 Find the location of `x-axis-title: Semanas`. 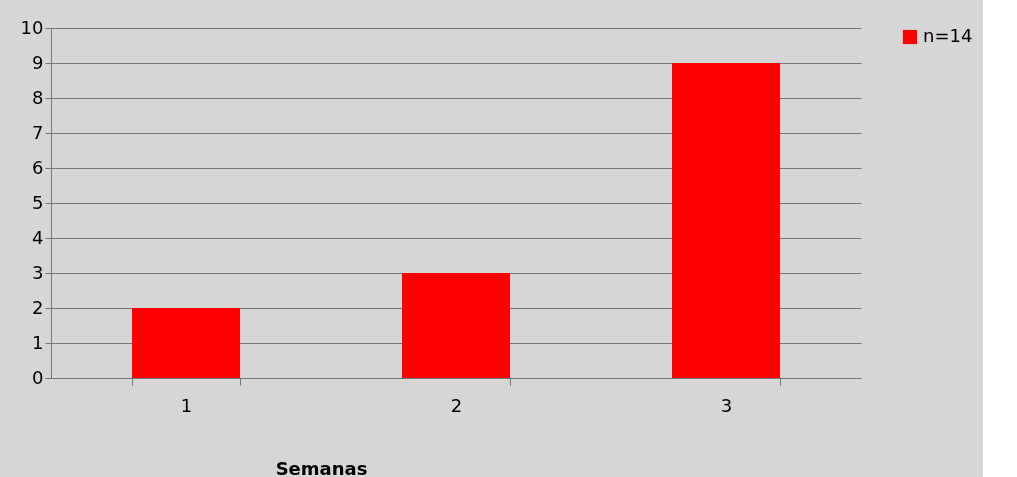

x-axis-title: Semanas is located at coordinates (321, 467).